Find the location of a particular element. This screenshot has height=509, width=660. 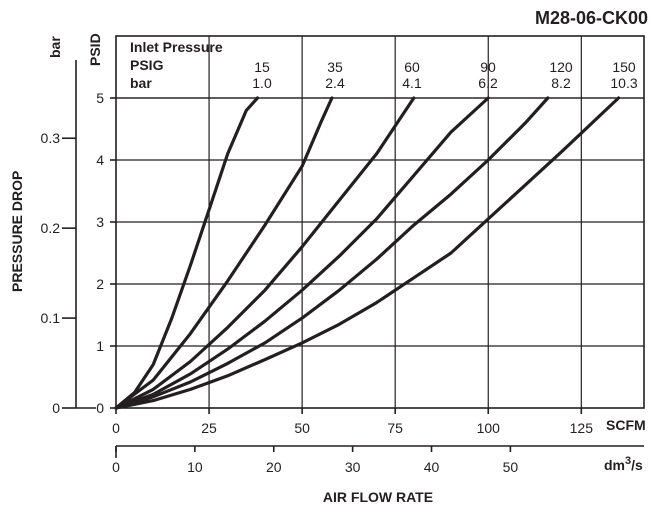

chart-title: M28-06-CK00 is located at coordinates (591, 18).